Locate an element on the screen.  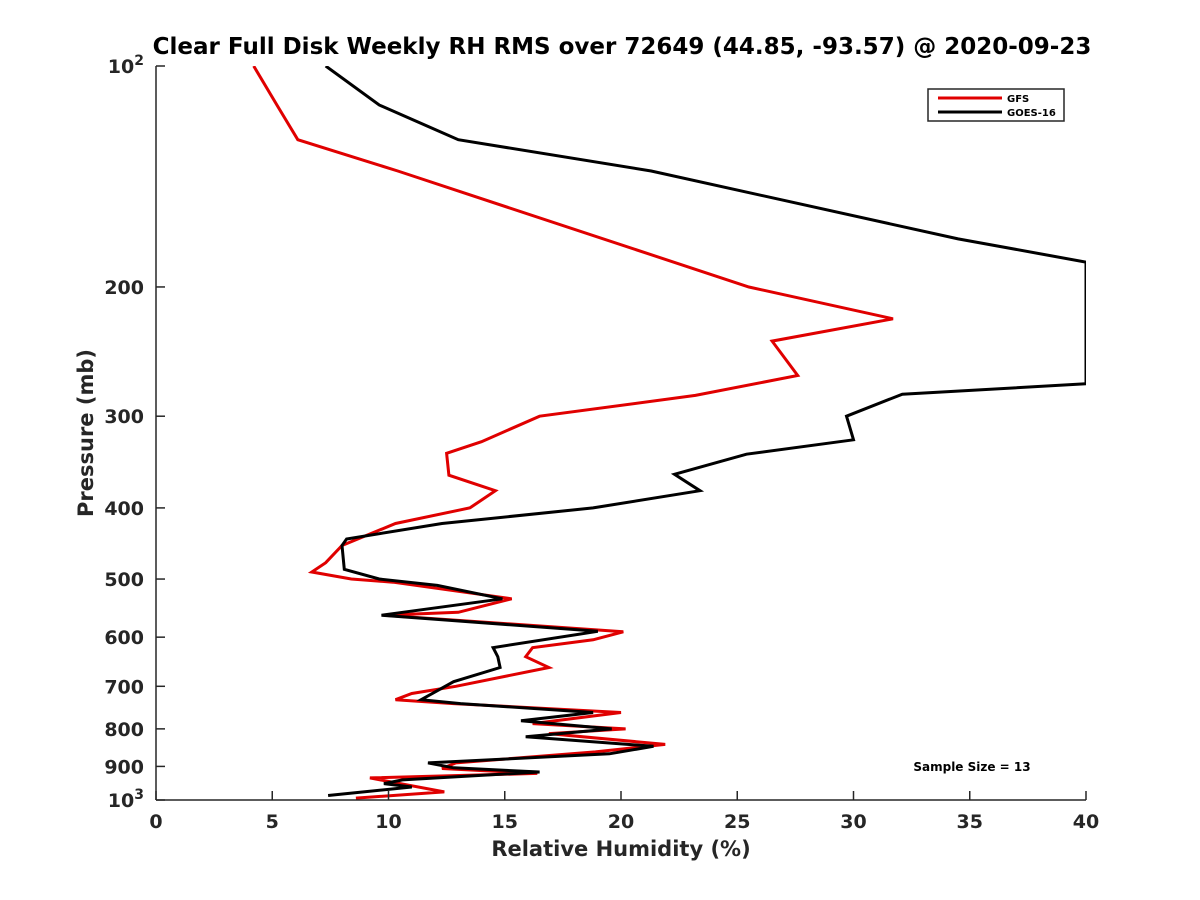
x-tick-label: 15 is located at coordinates (505, 822).